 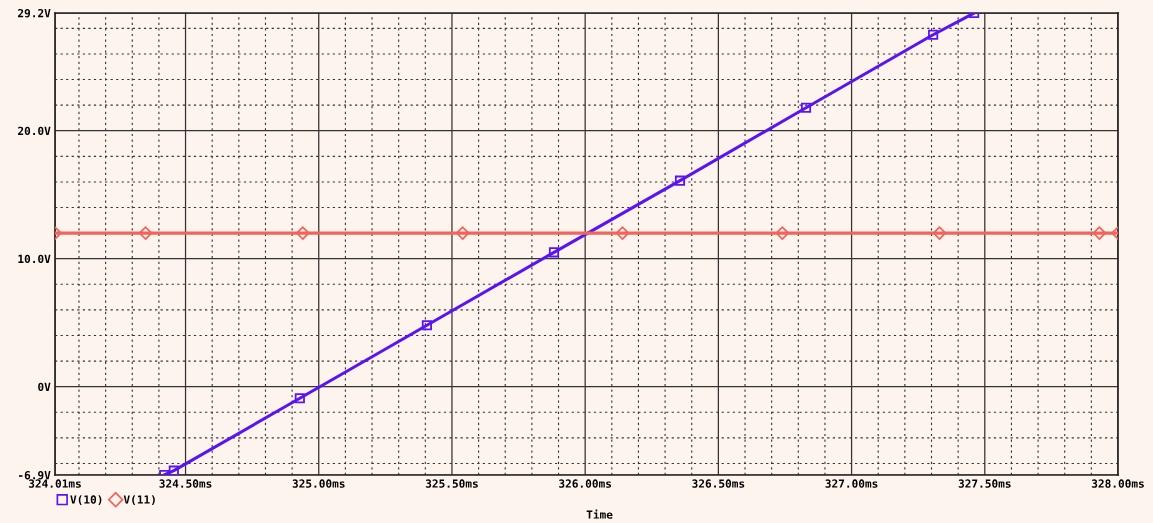 I want to click on x-tick-label: 327.00ms, so click(x=851, y=483).